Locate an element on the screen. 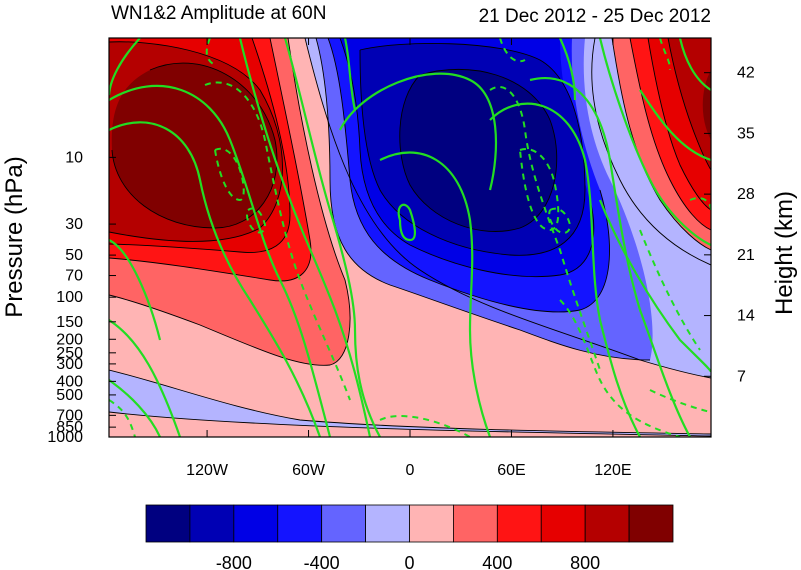 This screenshot has width=801, height=570. y-tick-label: 100 is located at coordinates (69, 297).